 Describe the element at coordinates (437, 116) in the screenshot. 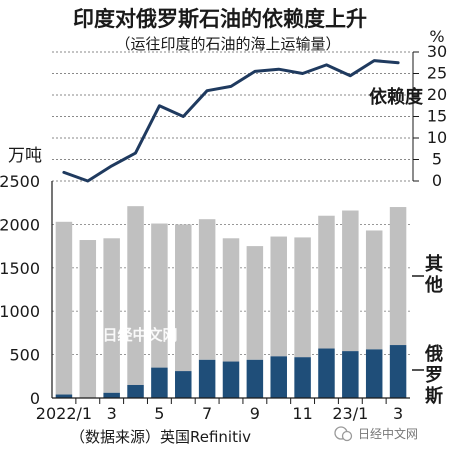

I see `right-tick-label: 15` at that location.